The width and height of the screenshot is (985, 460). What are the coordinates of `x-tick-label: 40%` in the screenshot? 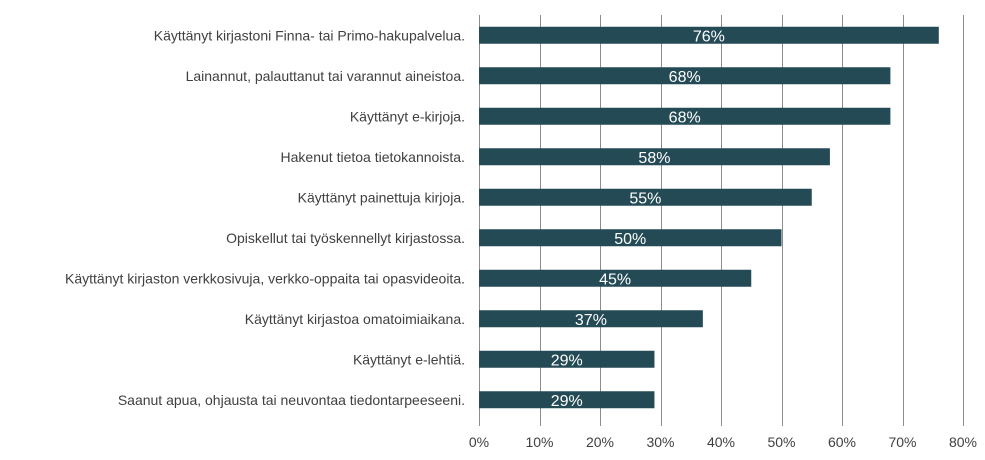 It's located at (721, 442).